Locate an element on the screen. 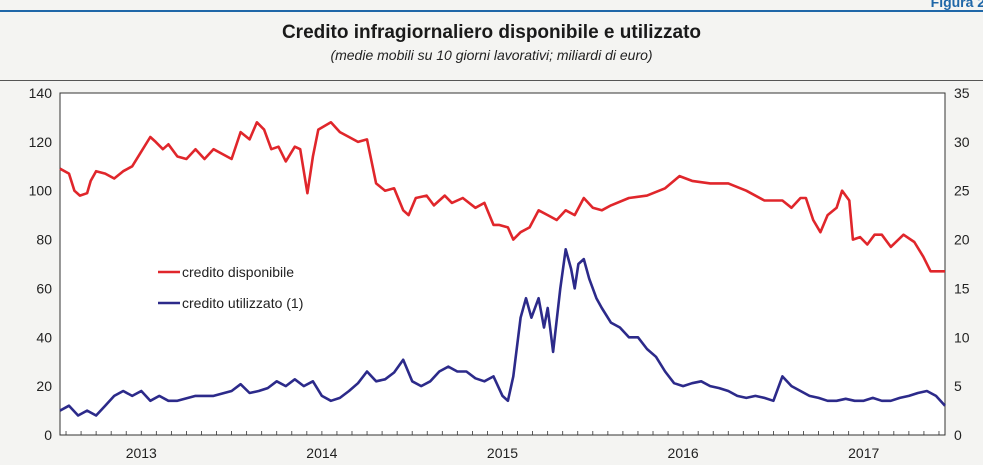 The image size is (983, 465). x-axis-ticks: 2013 2014 2015 2016 2017 is located at coordinates (502, 446).